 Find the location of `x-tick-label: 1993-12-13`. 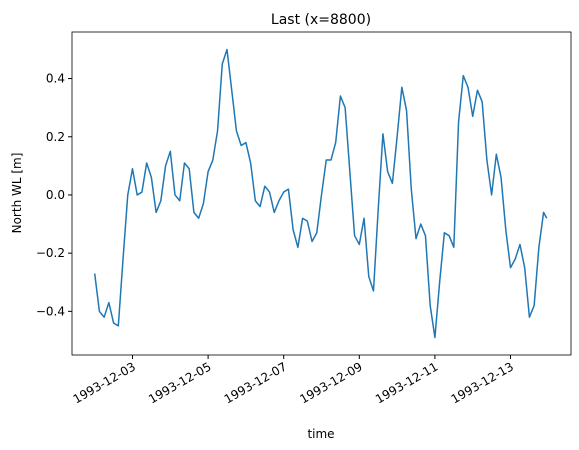

x-tick-label: 1993-12-13 is located at coordinates (482, 382).